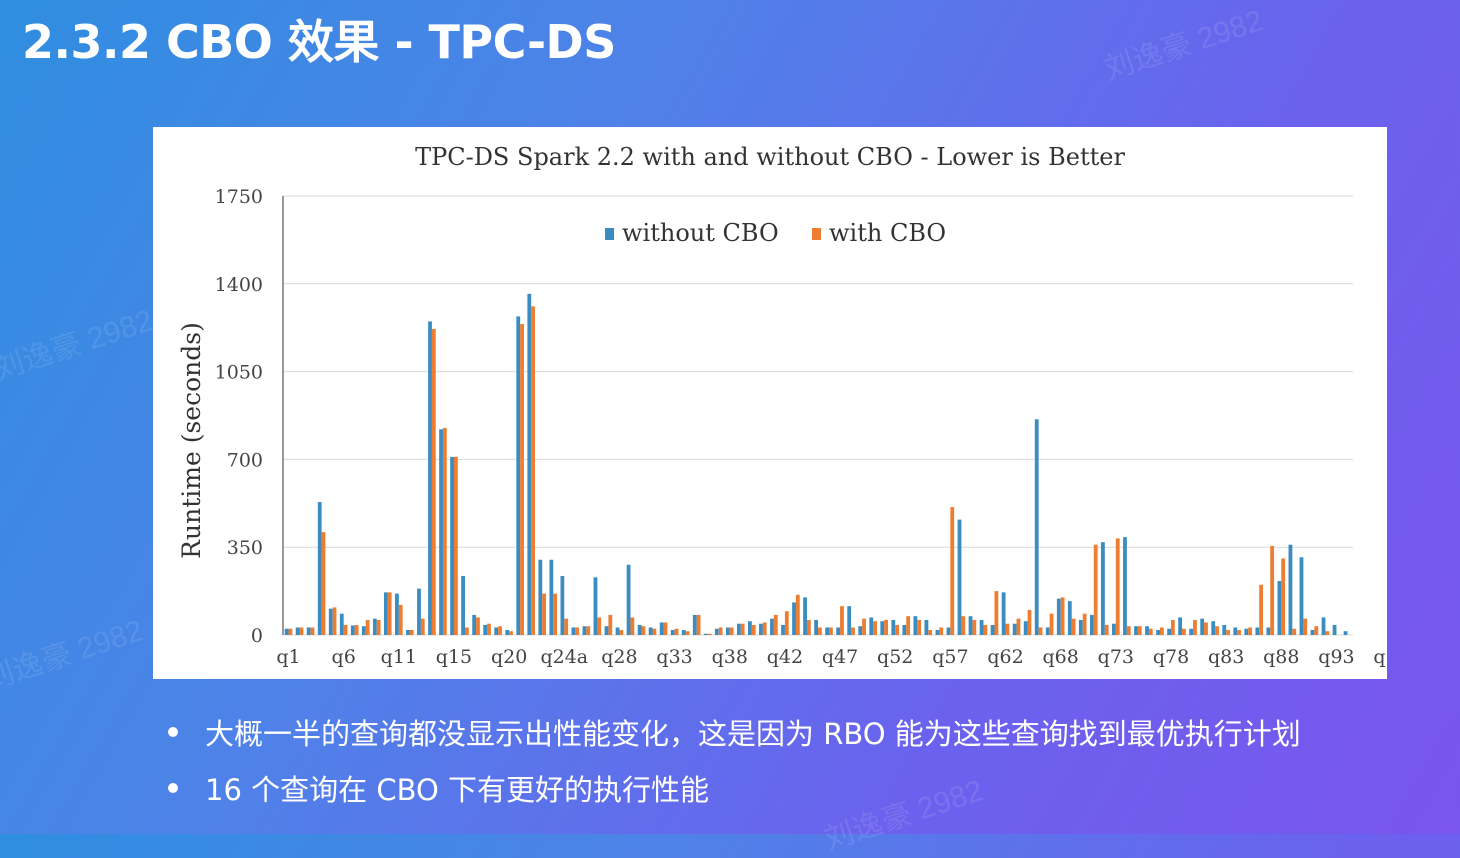  What do you see at coordinates (1171, 657) in the screenshot?
I see `x-tick-label: q78` at bounding box center [1171, 657].